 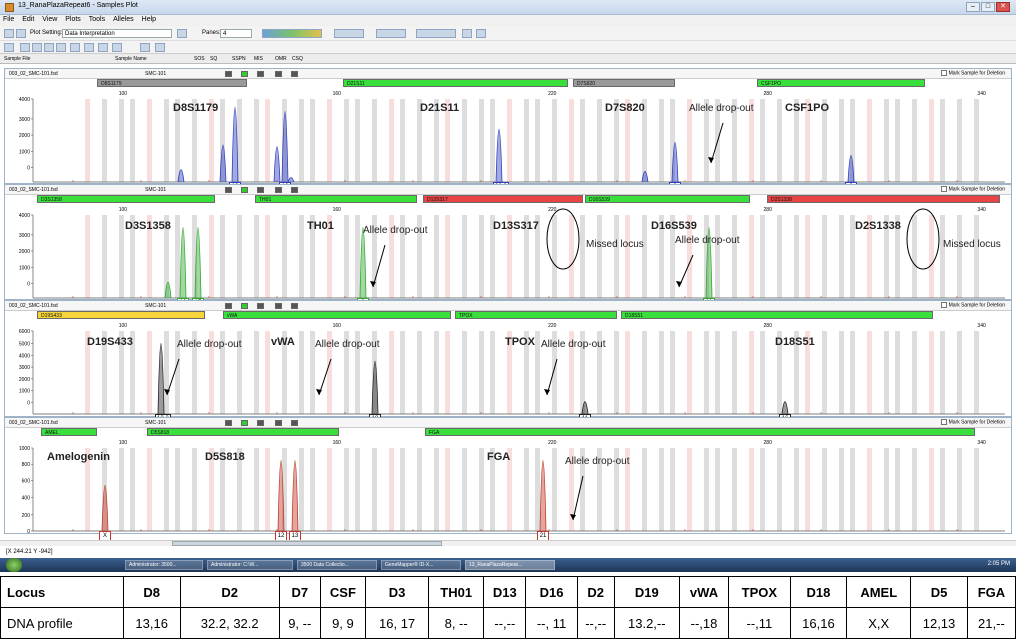 I want to click on menu-help: Help, so click(x=149, y=19).